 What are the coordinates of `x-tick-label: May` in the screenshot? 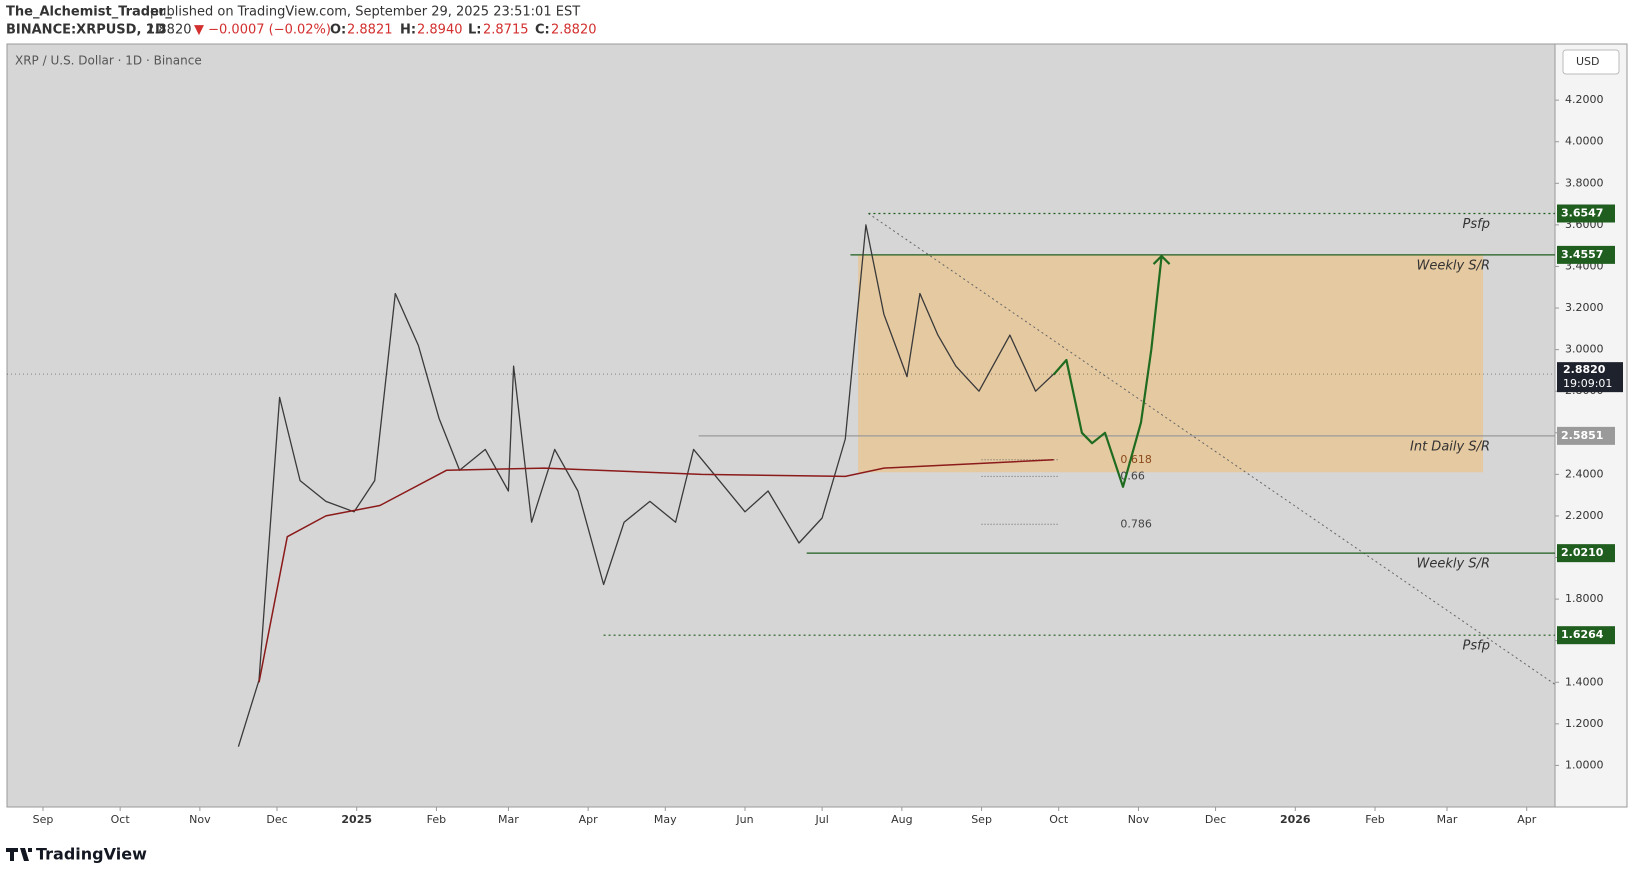 It's located at (665, 819).